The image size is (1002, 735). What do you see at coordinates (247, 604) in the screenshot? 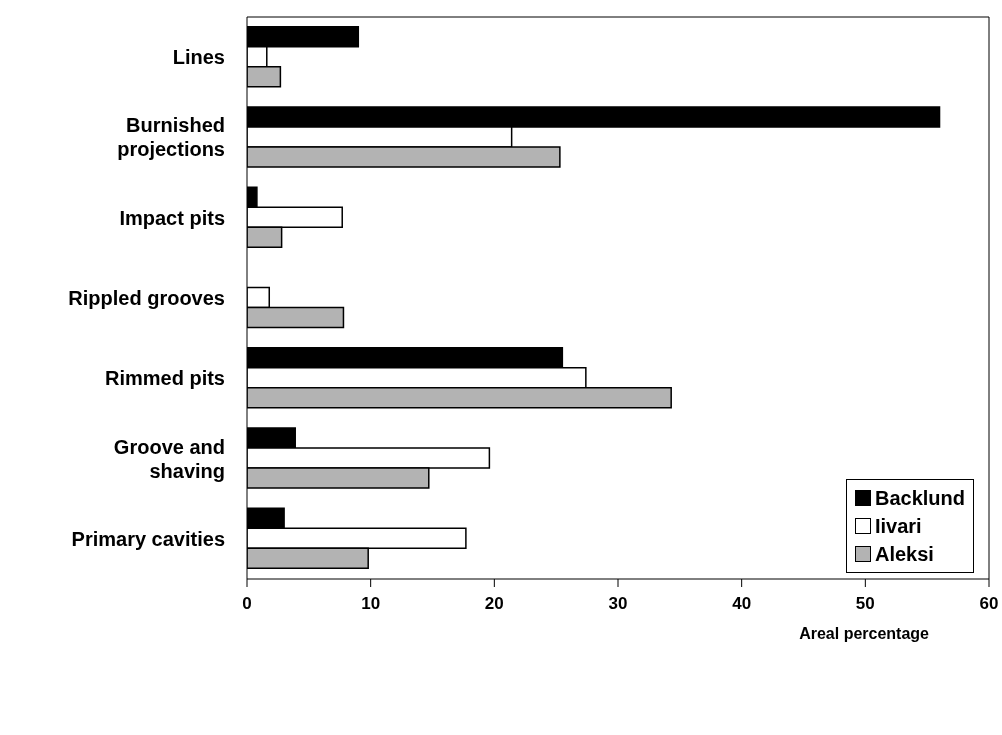
I see `x-tick-label: 0` at bounding box center [247, 604].